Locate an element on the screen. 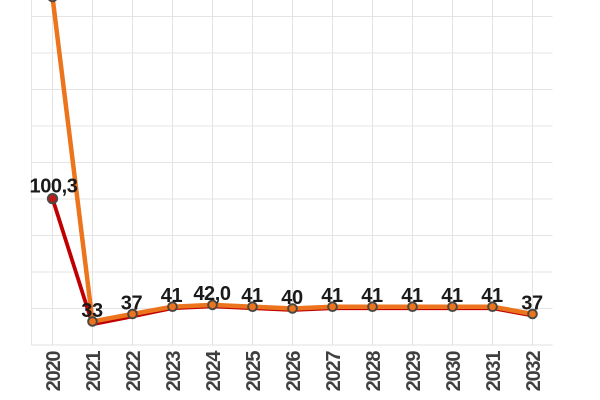  svg-text: 2023 is located at coordinates (174, 371).